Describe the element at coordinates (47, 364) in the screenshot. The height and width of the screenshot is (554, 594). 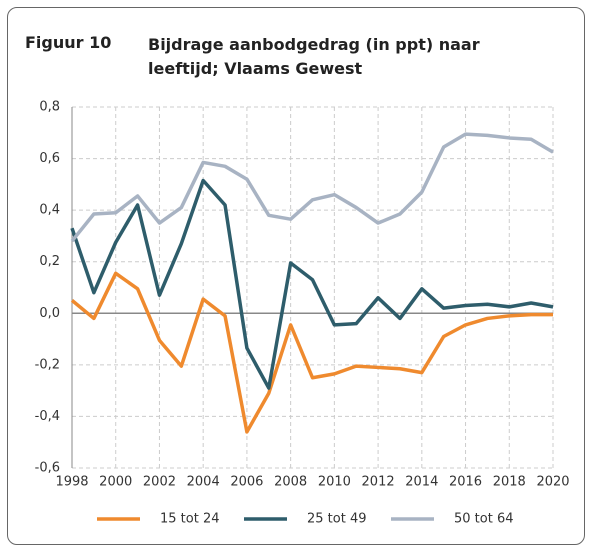
I see `y-tick-label: -0,2` at that location.